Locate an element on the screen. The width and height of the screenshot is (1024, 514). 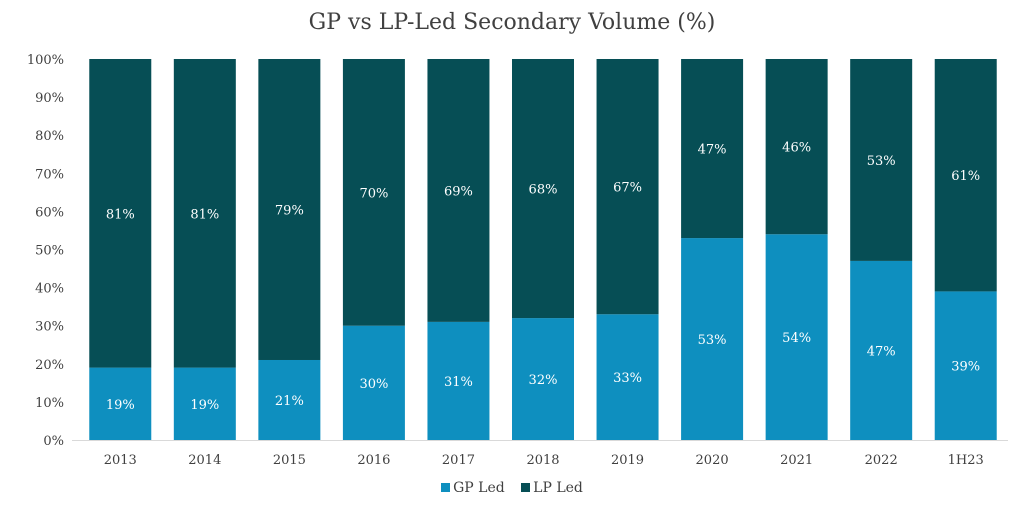
y-tick-label: 60% is located at coordinates (49, 212).